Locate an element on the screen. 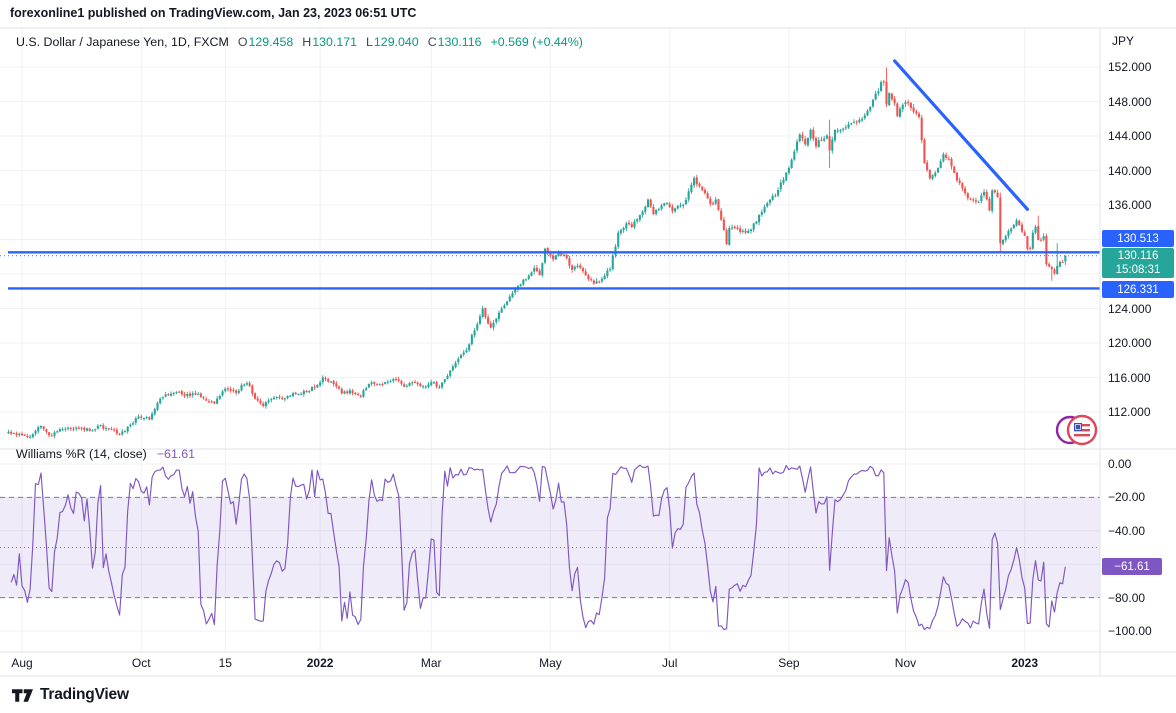  tradingview-logo: TradingView is located at coordinates (70, 695).